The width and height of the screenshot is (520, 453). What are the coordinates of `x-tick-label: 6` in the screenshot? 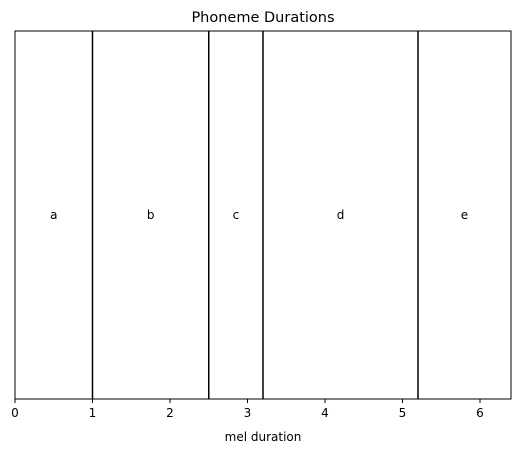 It's located at (480, 413).